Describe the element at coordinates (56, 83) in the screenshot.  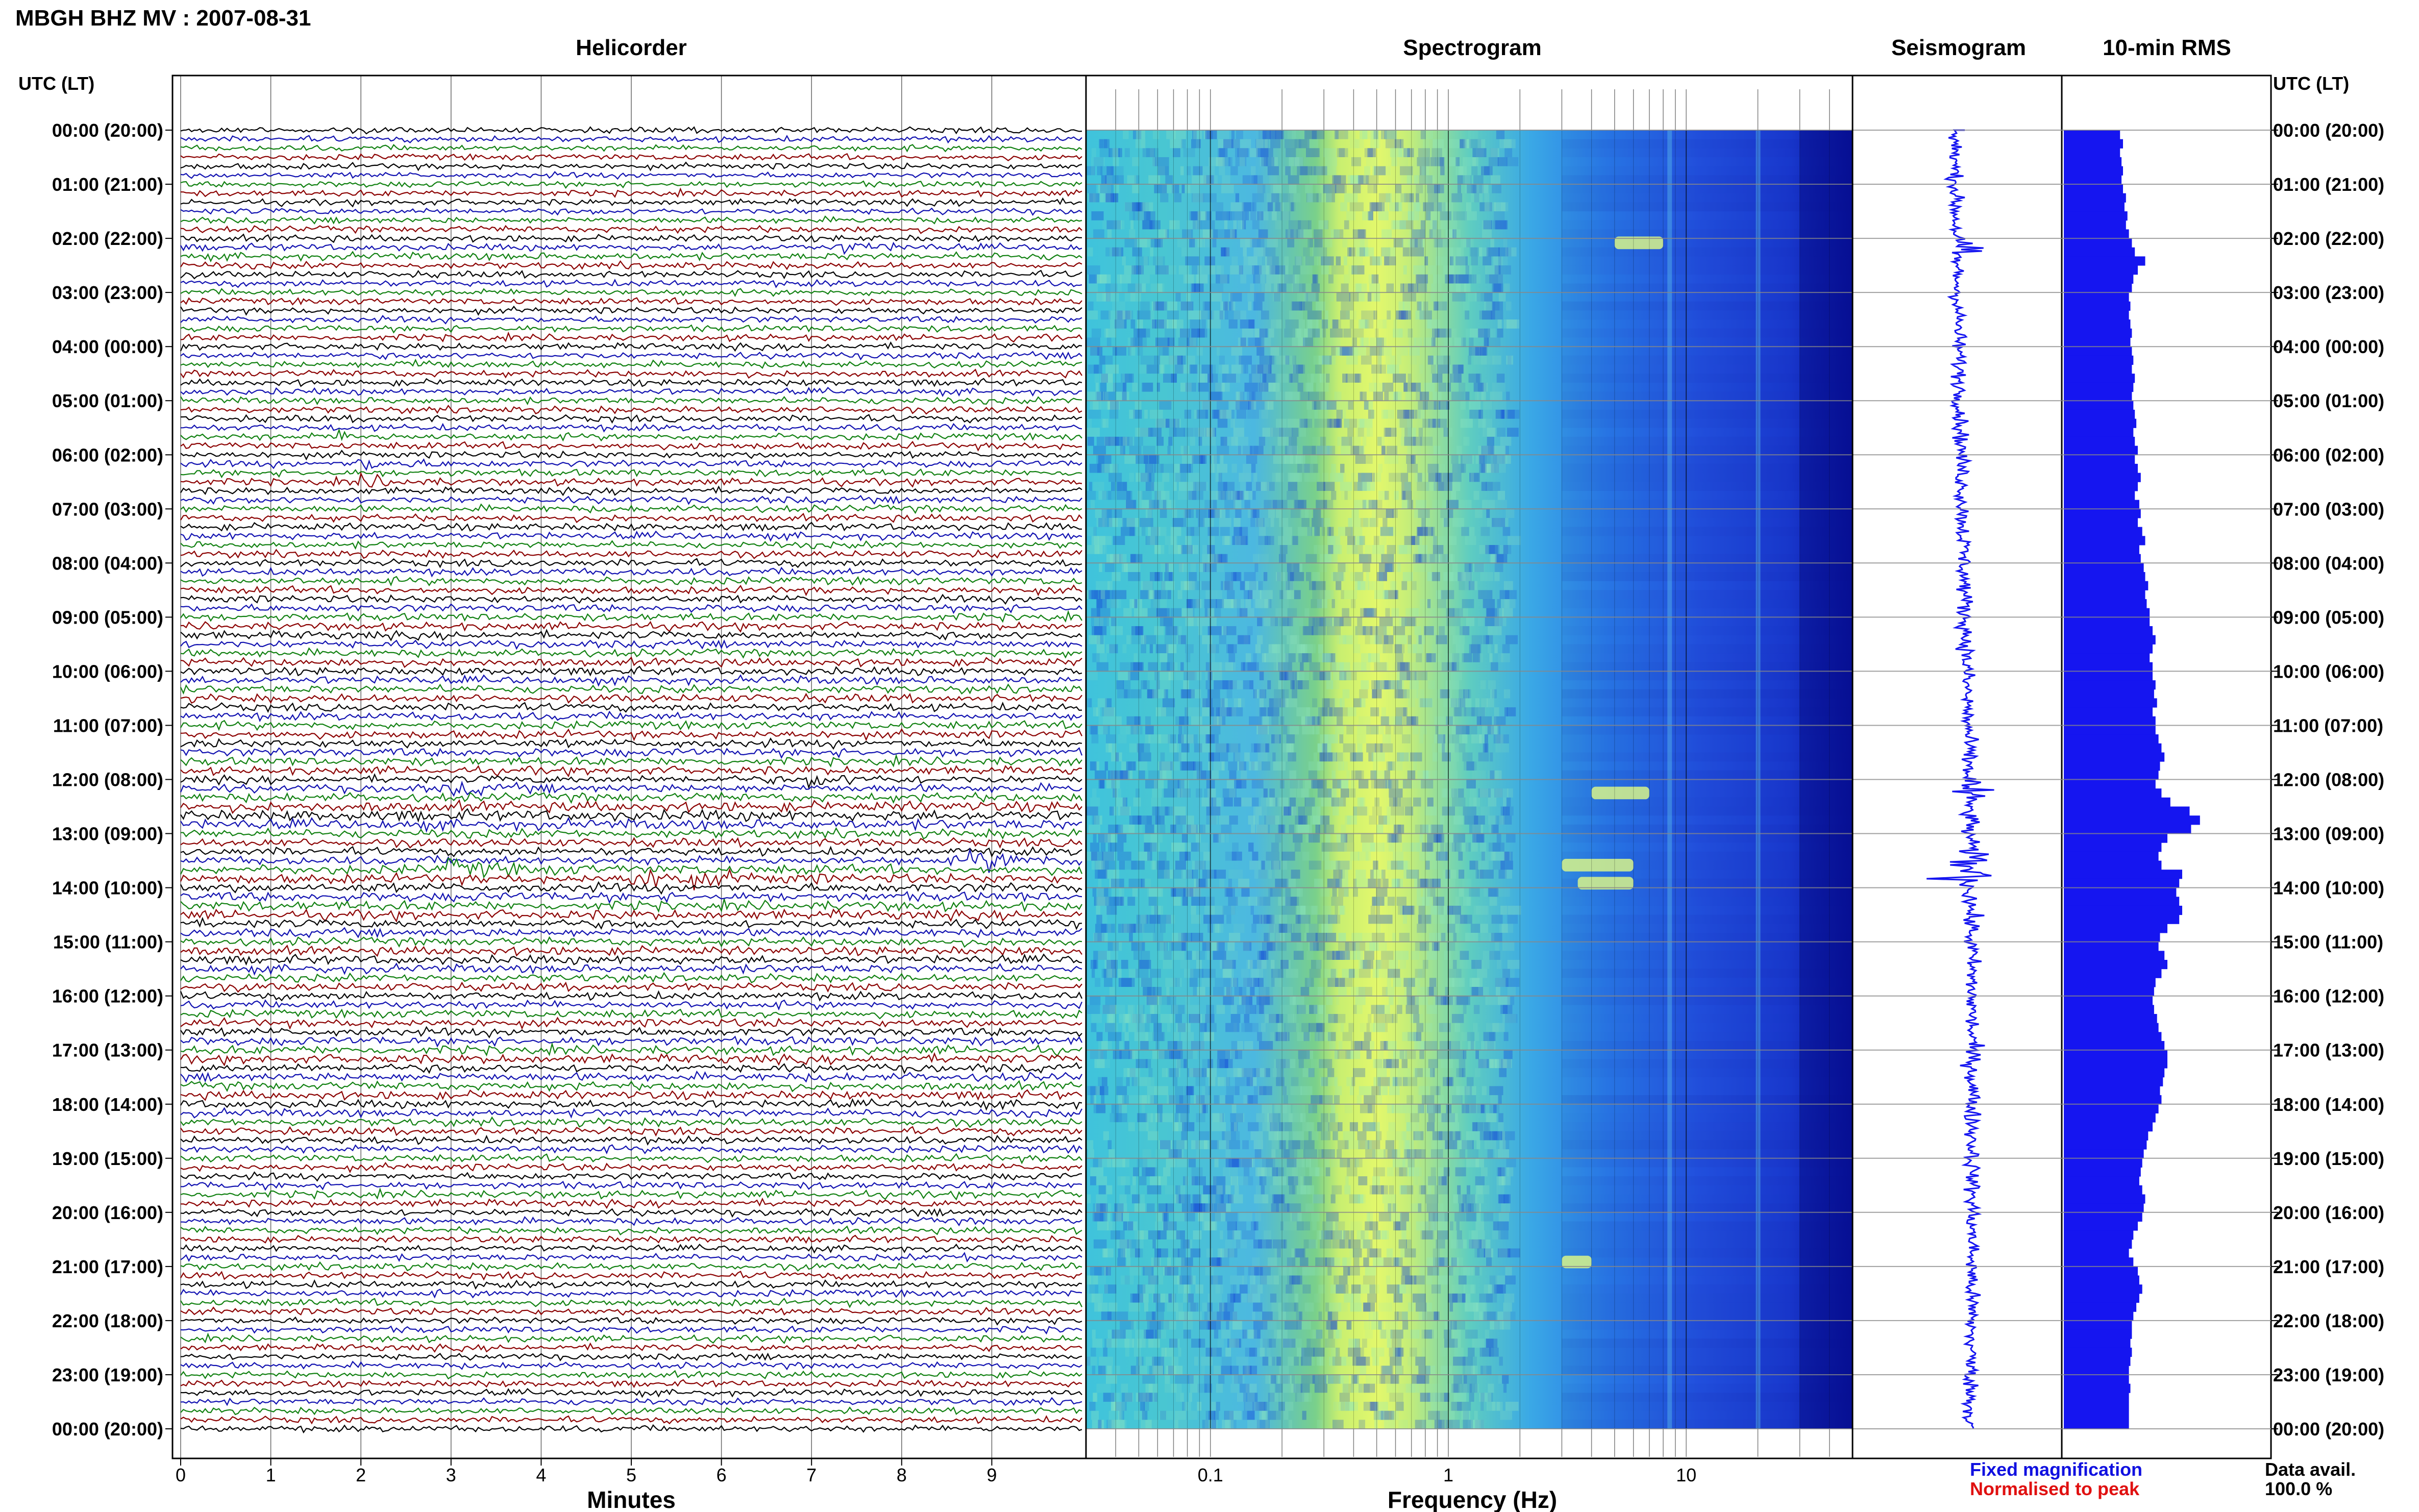
I see `left-utc-axis-label: UTC (LT)` at that location.